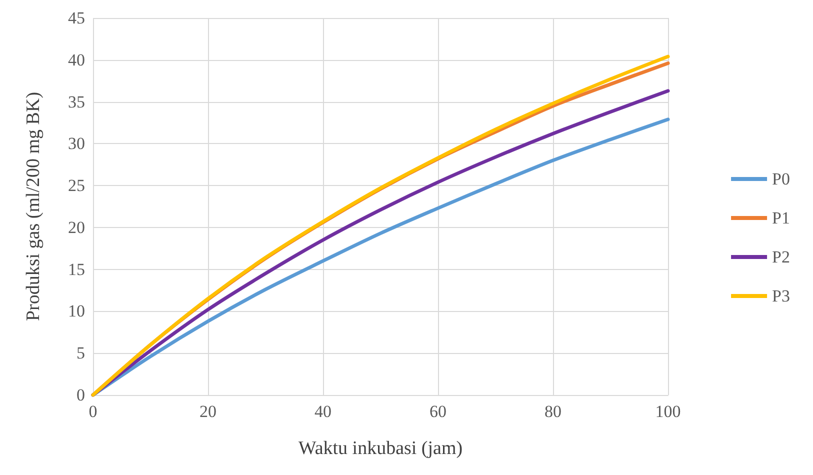 The width and height of the screenshot is (813, 475). I want to click on y-tick-label: 0, so click(80, 395).